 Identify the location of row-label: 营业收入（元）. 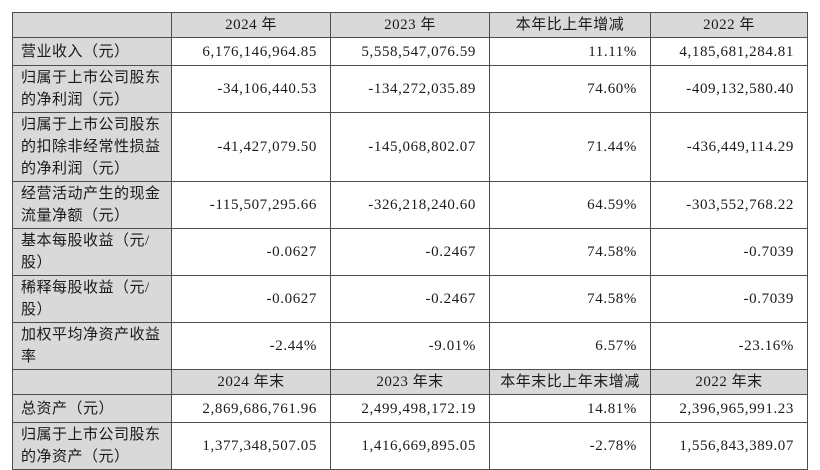
(92, 51).